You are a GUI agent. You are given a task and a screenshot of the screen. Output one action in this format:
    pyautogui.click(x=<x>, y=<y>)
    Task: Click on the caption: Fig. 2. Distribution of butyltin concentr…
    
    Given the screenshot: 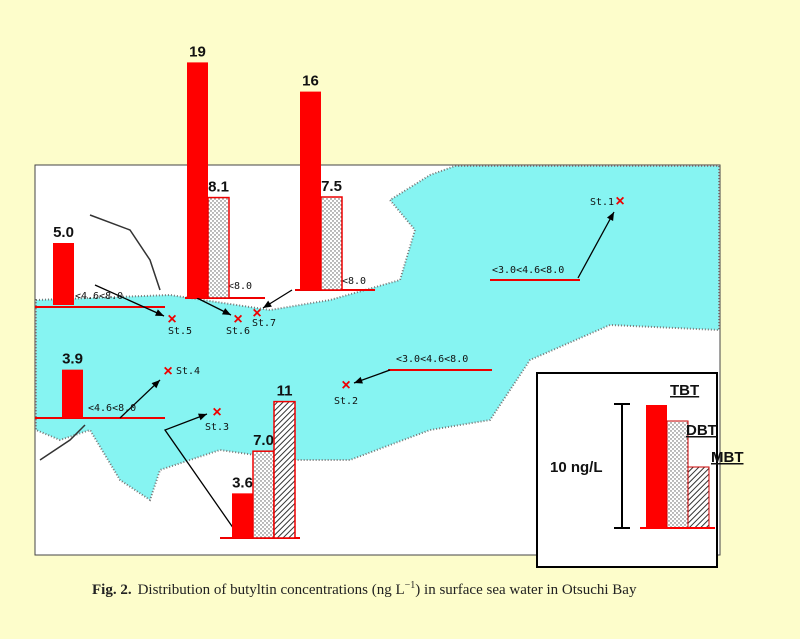 What is the action you would take?
    pyautogui.click(x=364, y=589)
    